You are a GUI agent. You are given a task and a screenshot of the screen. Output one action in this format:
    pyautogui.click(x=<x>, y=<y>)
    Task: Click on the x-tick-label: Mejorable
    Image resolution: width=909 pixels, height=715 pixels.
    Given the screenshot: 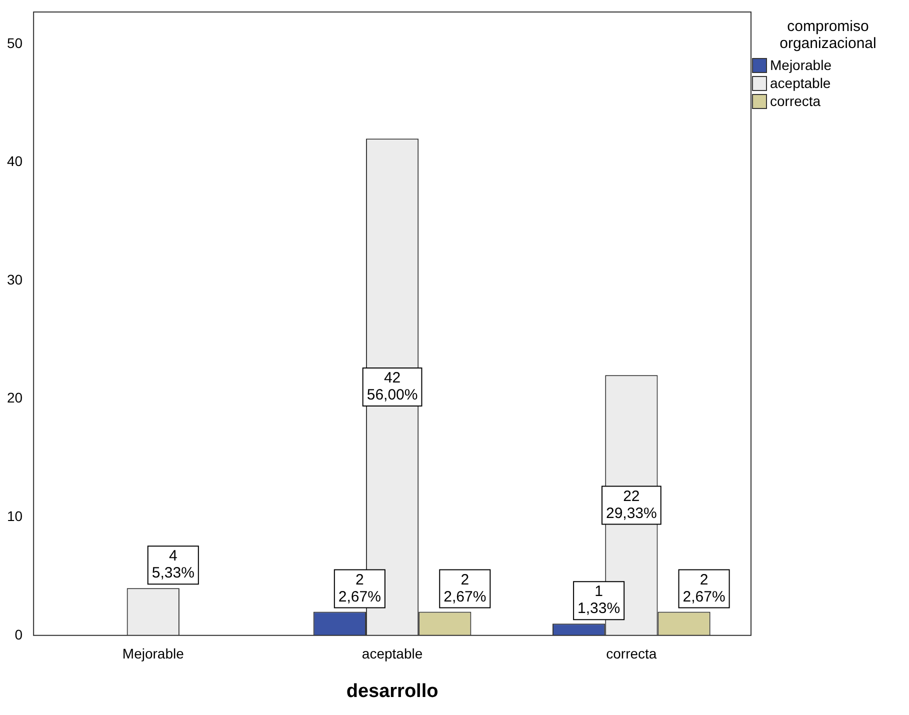 What is the action you would take?
    pyautogui.click(x=153, y=654)
    